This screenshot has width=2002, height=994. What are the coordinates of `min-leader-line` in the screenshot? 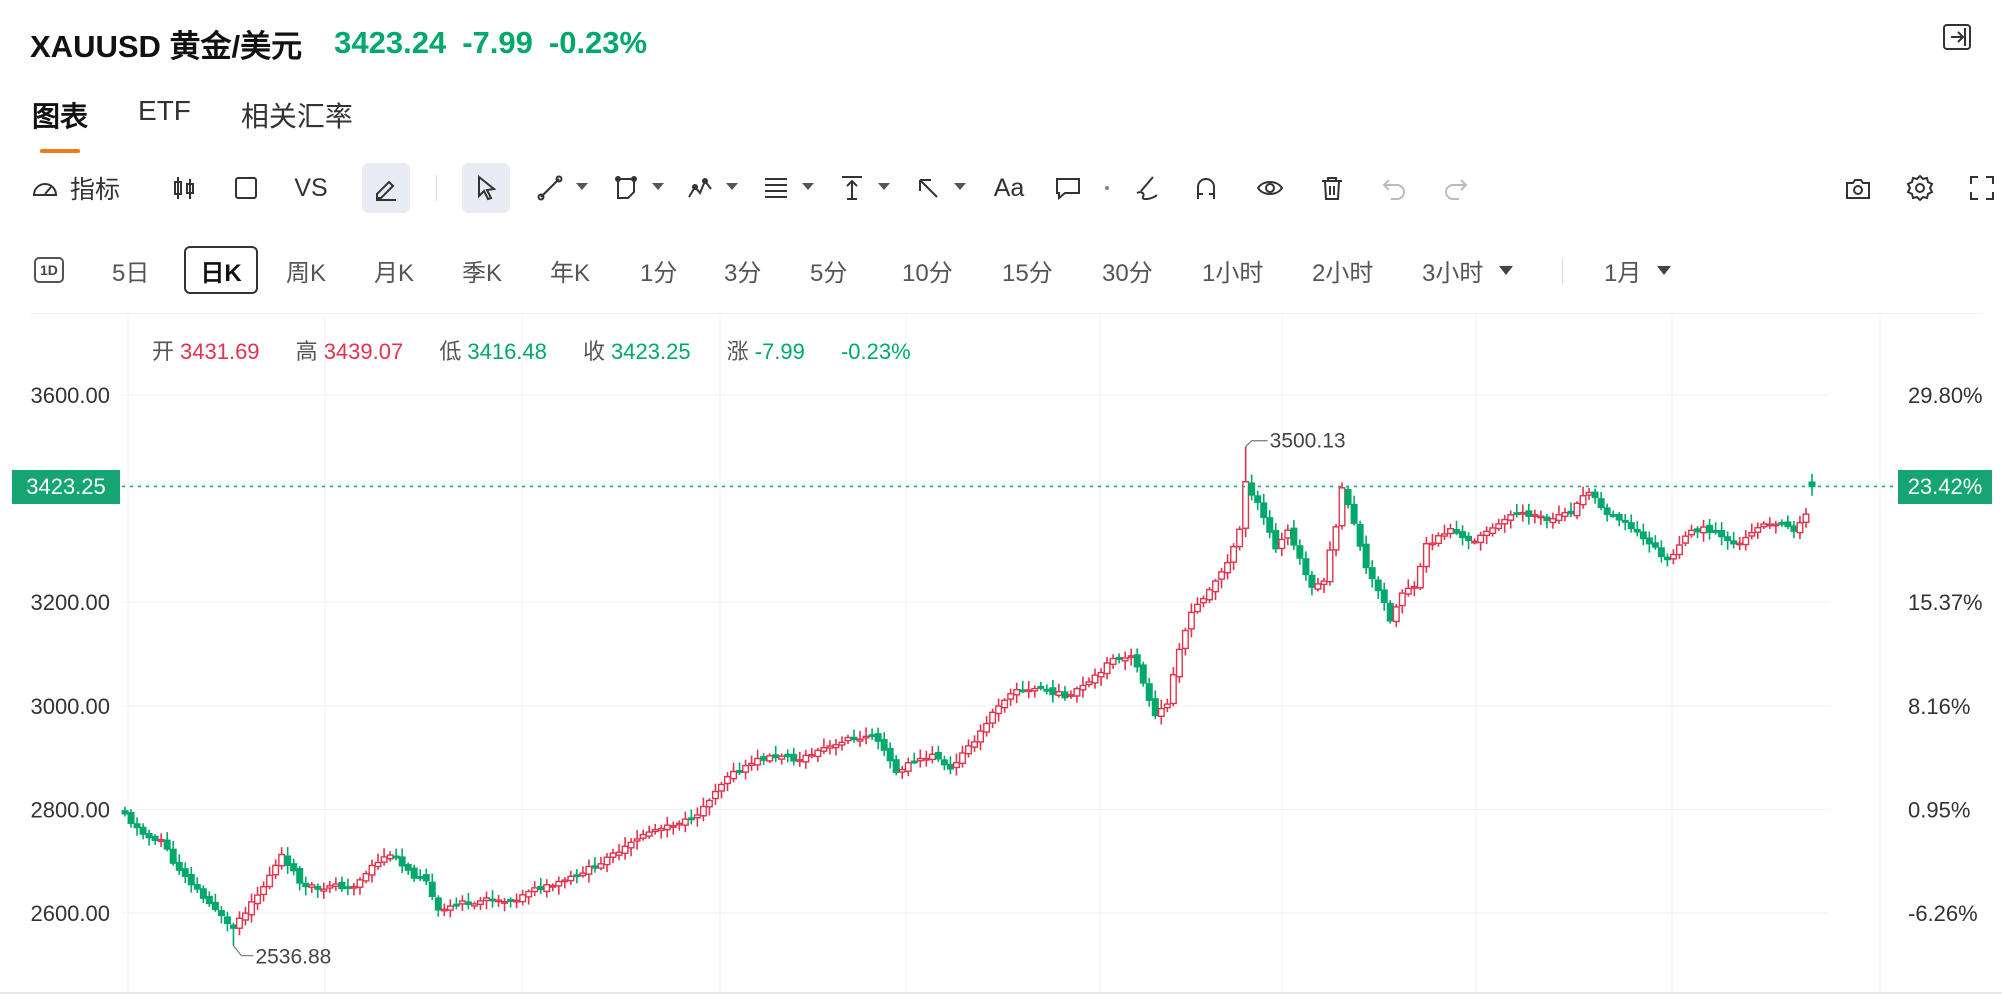 It's located at (243, 951).